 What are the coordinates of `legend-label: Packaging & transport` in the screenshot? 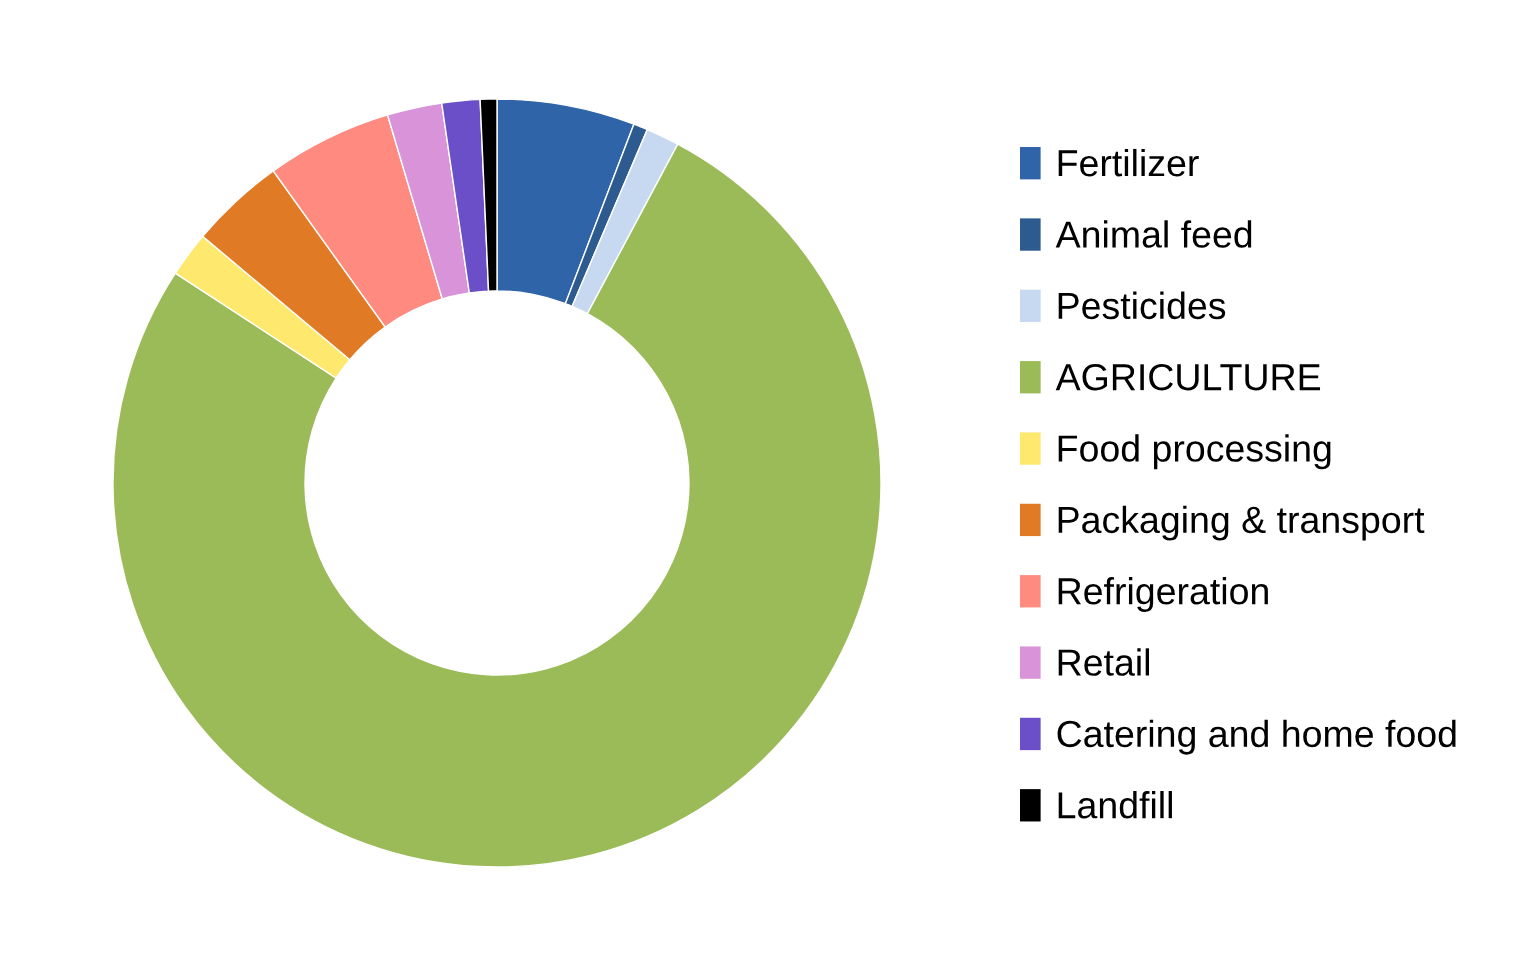 It's located at (1241, 523).